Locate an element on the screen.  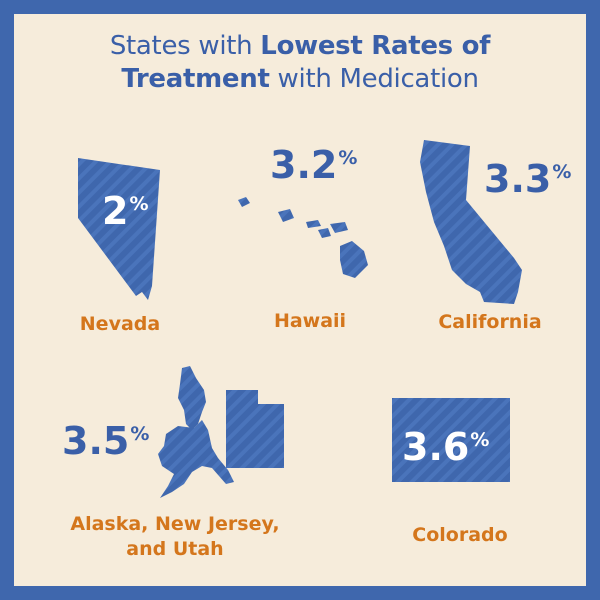
hawaii-unit: % is located at coordinates (348, 158).